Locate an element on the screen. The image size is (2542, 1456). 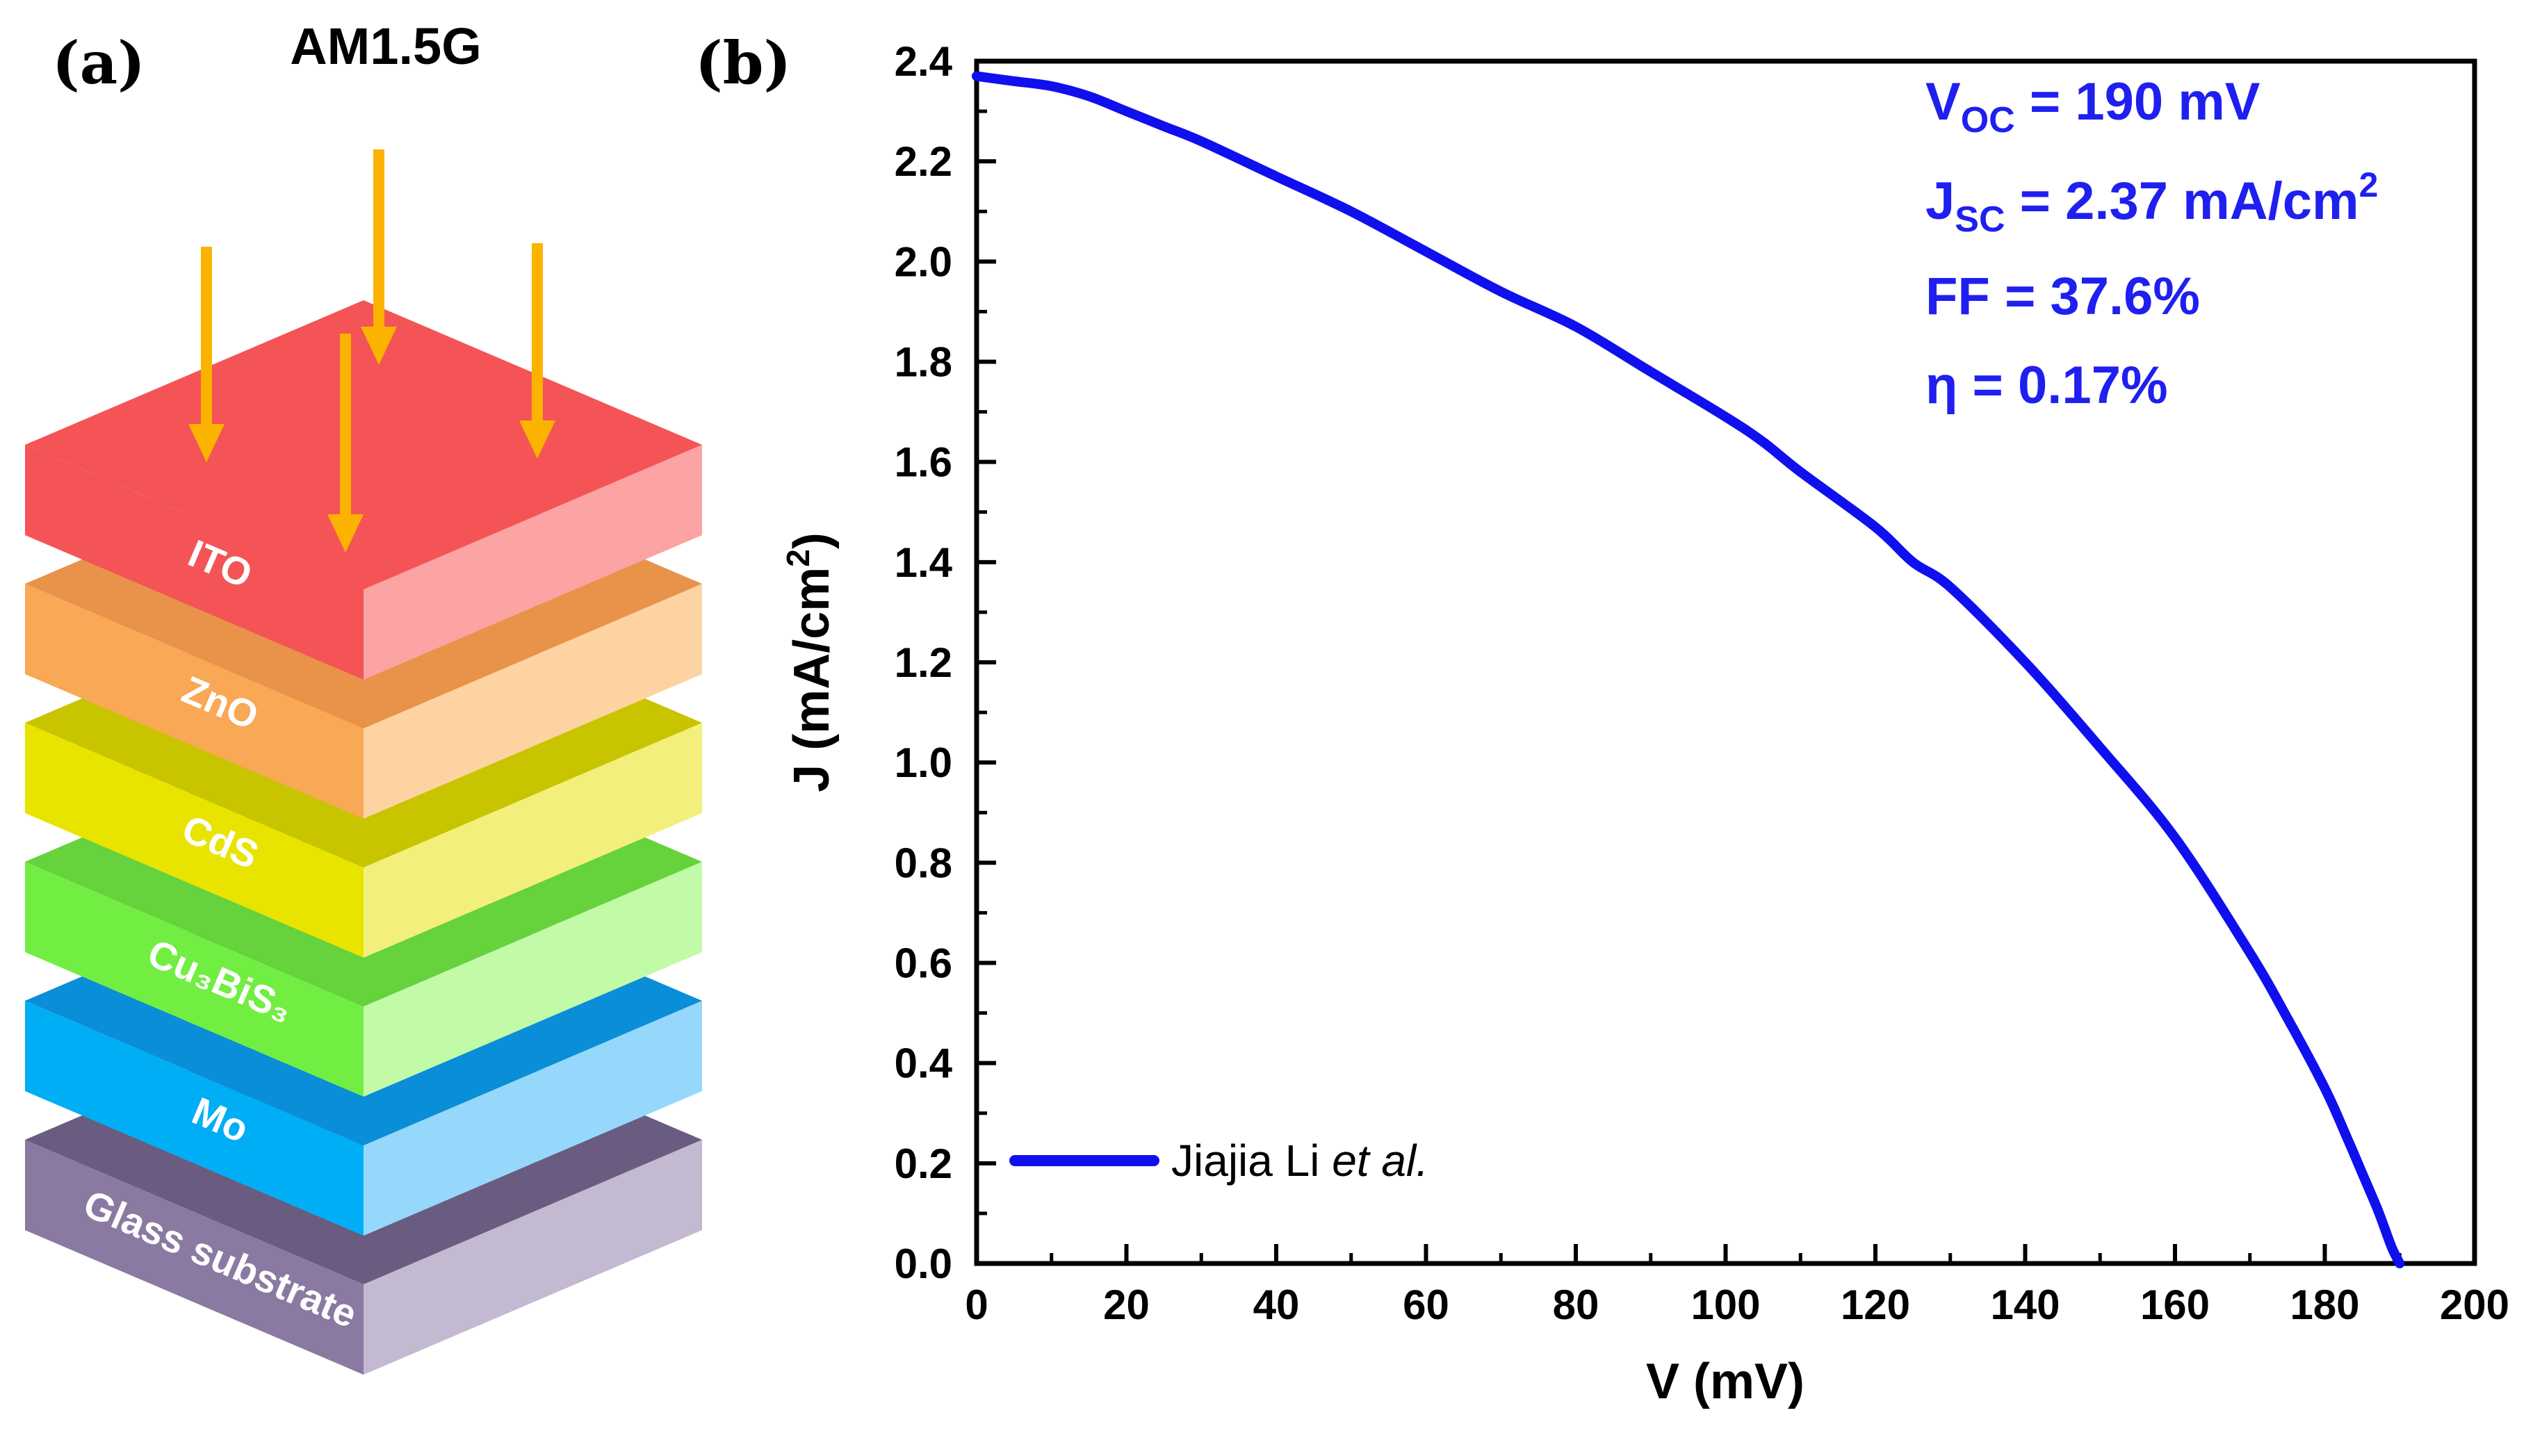
x-tick-label: 200 is located at coordinates (2474, 1305).